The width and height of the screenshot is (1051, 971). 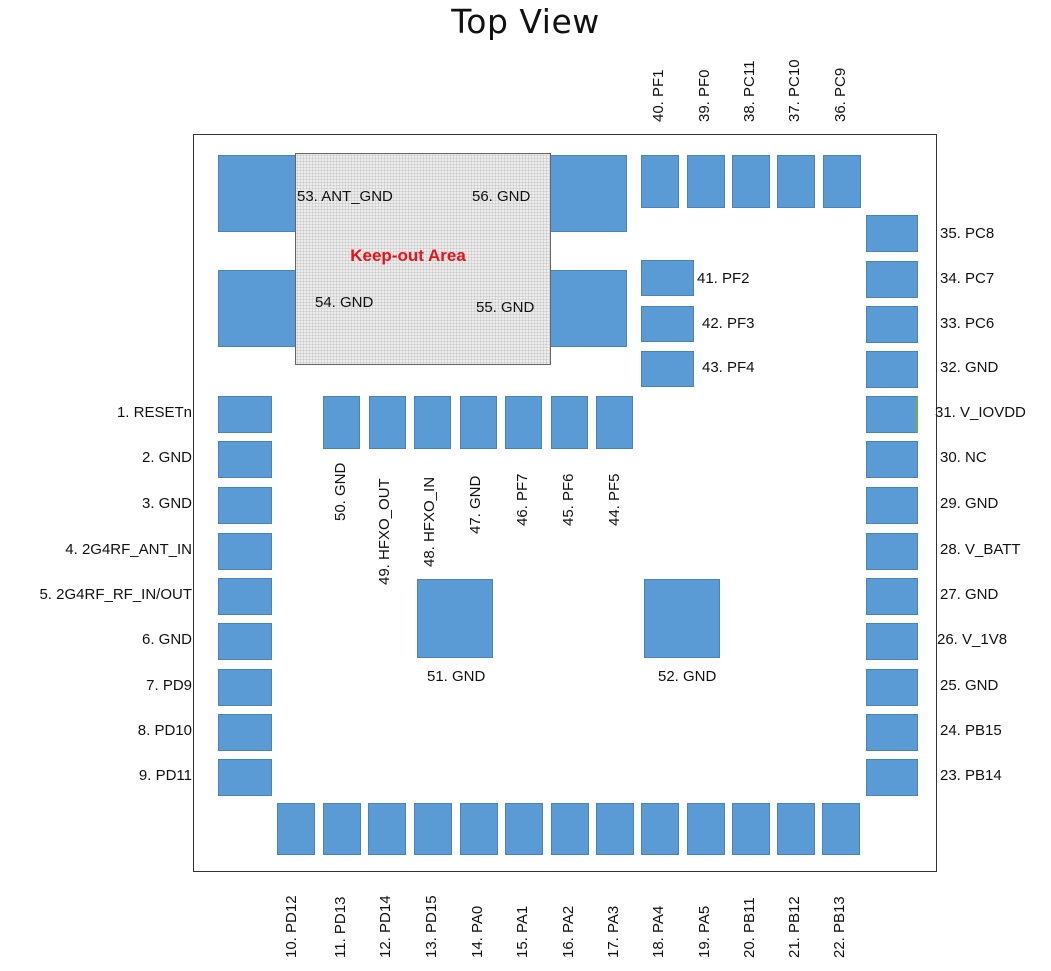 What do you see at coordinates (728, 323) in the screenshot?
I see `label-pin-42: 42. PF3` at bounding box center [728, 323].